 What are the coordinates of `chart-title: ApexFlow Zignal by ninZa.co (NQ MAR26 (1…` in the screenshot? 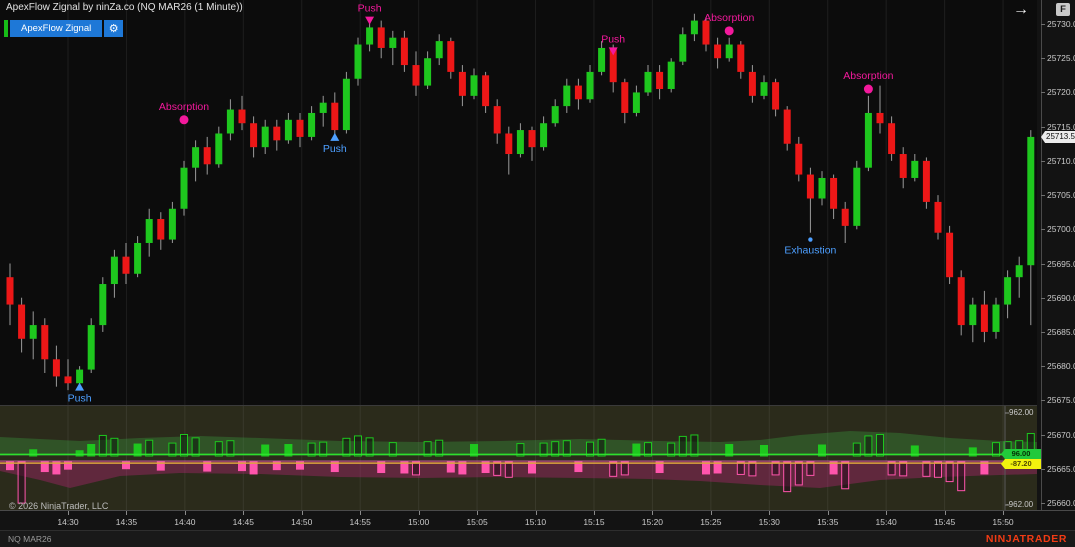 It's located at (124, 7).